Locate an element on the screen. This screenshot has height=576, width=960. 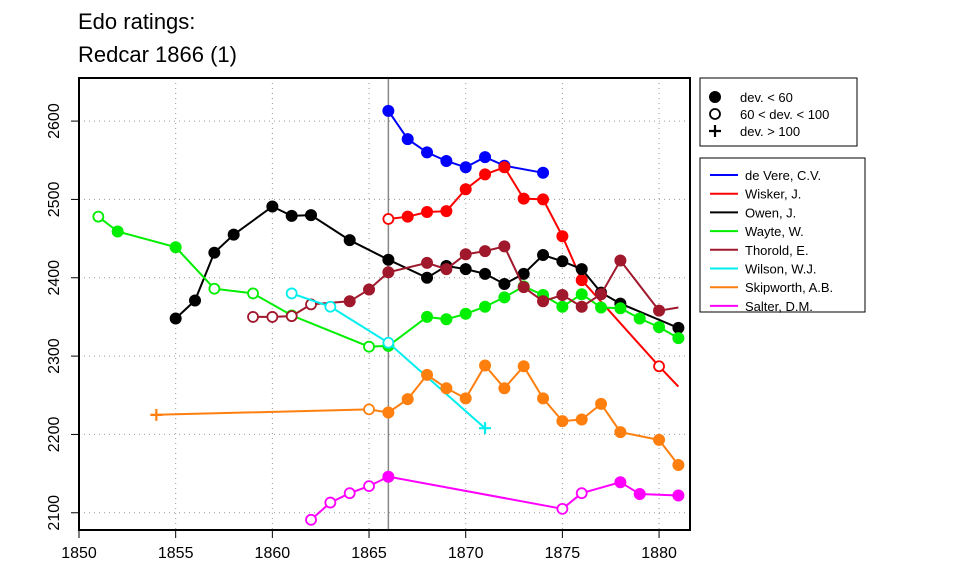
y-tick-label: 2200 is located at coordinates (54, 435).